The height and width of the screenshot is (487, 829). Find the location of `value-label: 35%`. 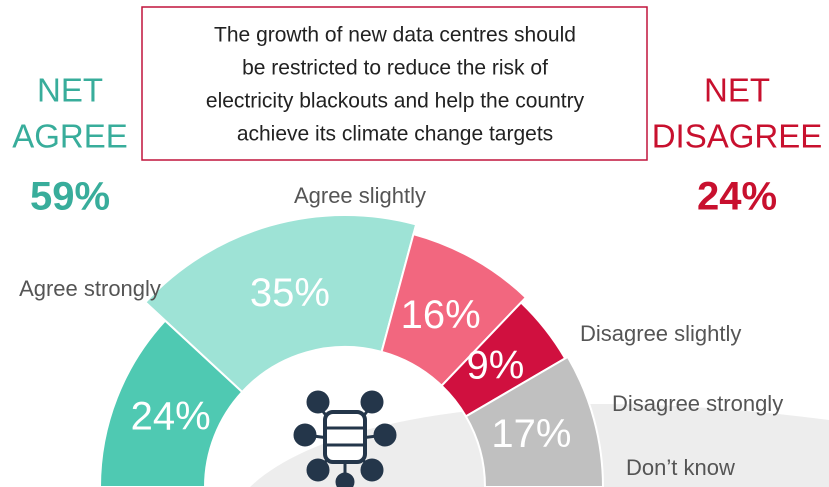

value-label: 35% is located at coordinates (290, 293).